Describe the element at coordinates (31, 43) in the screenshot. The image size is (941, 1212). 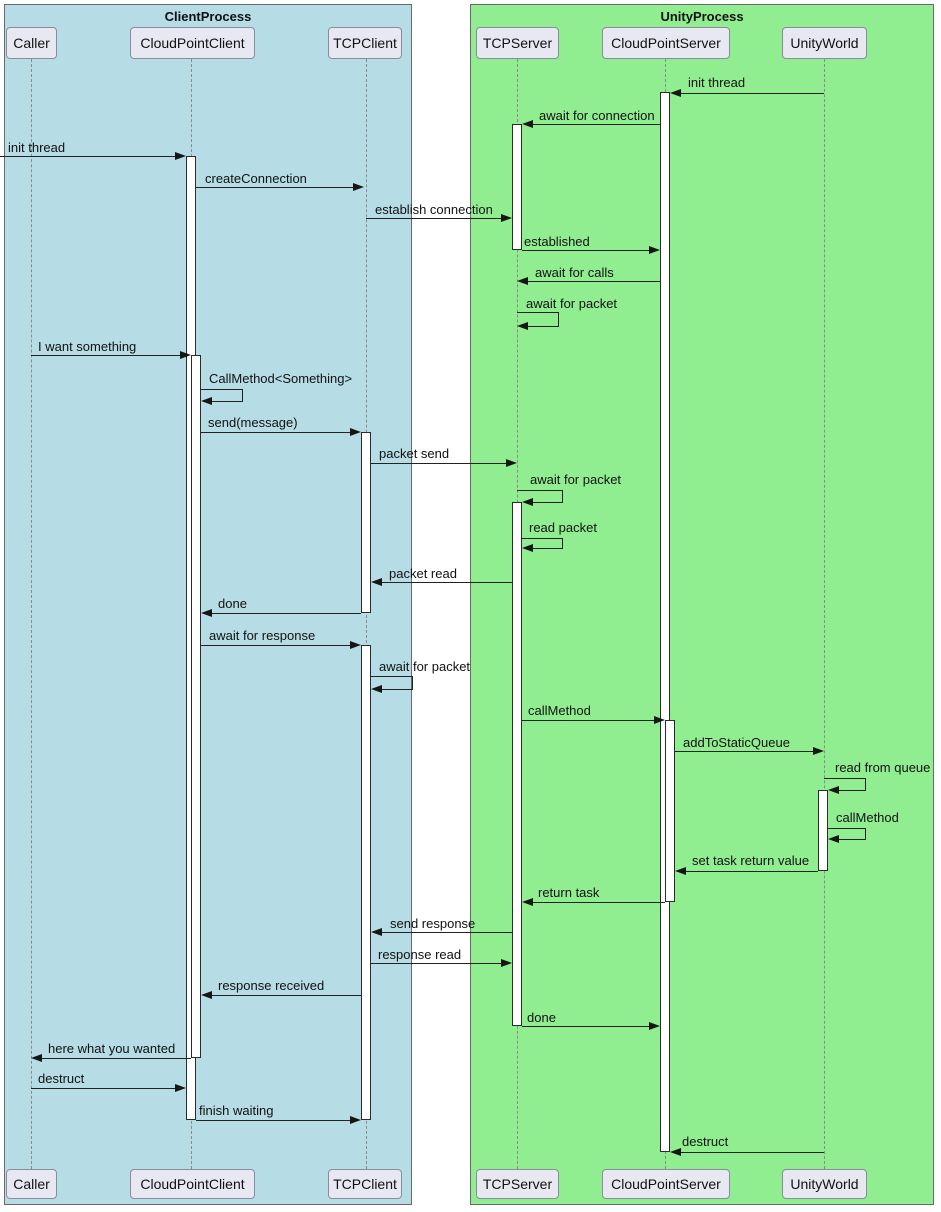
I see `participant-head-caller: Caller` at that location.